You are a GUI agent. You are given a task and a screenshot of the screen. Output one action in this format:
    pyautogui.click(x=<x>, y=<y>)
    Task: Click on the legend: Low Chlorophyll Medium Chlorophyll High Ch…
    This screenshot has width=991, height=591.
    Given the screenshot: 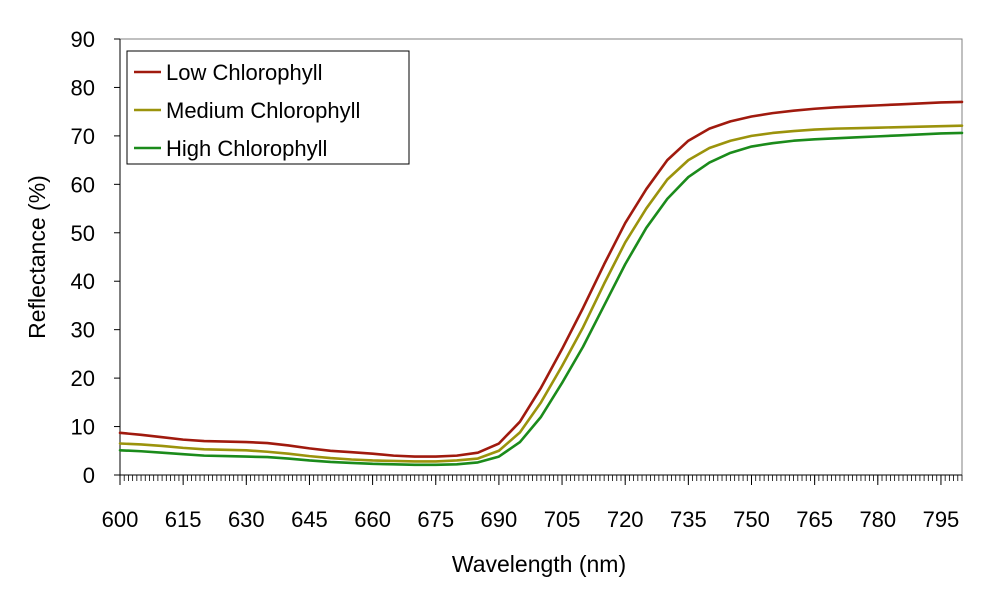 What is the action you would take?
    pyautogui.click(x=268, y=107)
    